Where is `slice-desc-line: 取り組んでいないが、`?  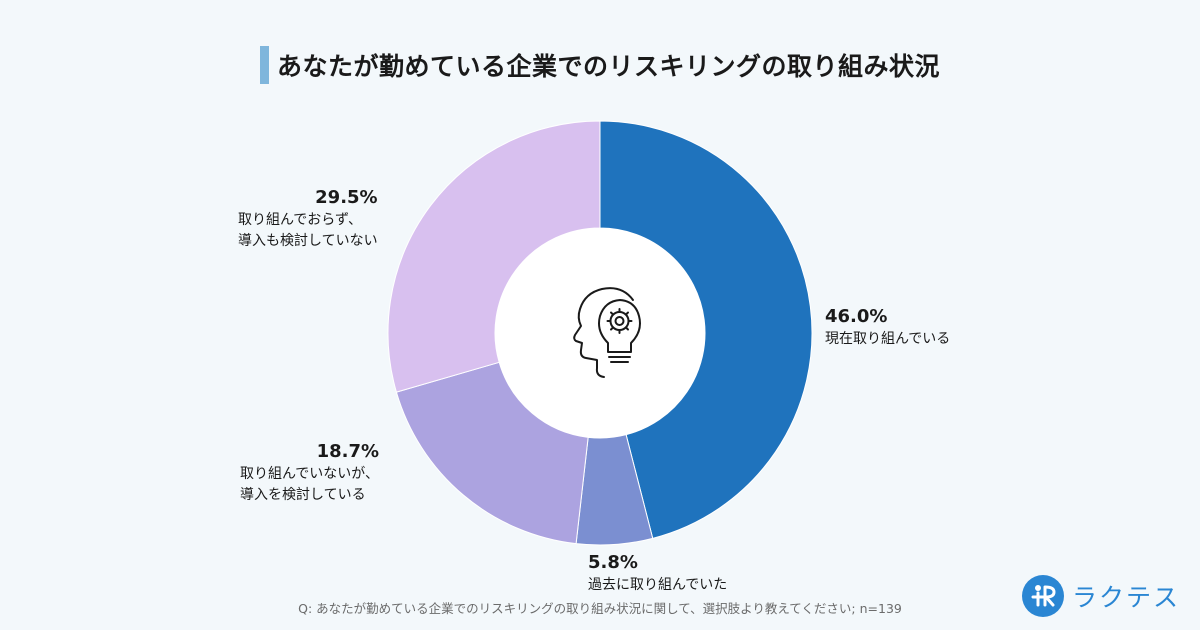
slice-desc-line: 取り組んでいないが、 is located at coordinates (310, 474).